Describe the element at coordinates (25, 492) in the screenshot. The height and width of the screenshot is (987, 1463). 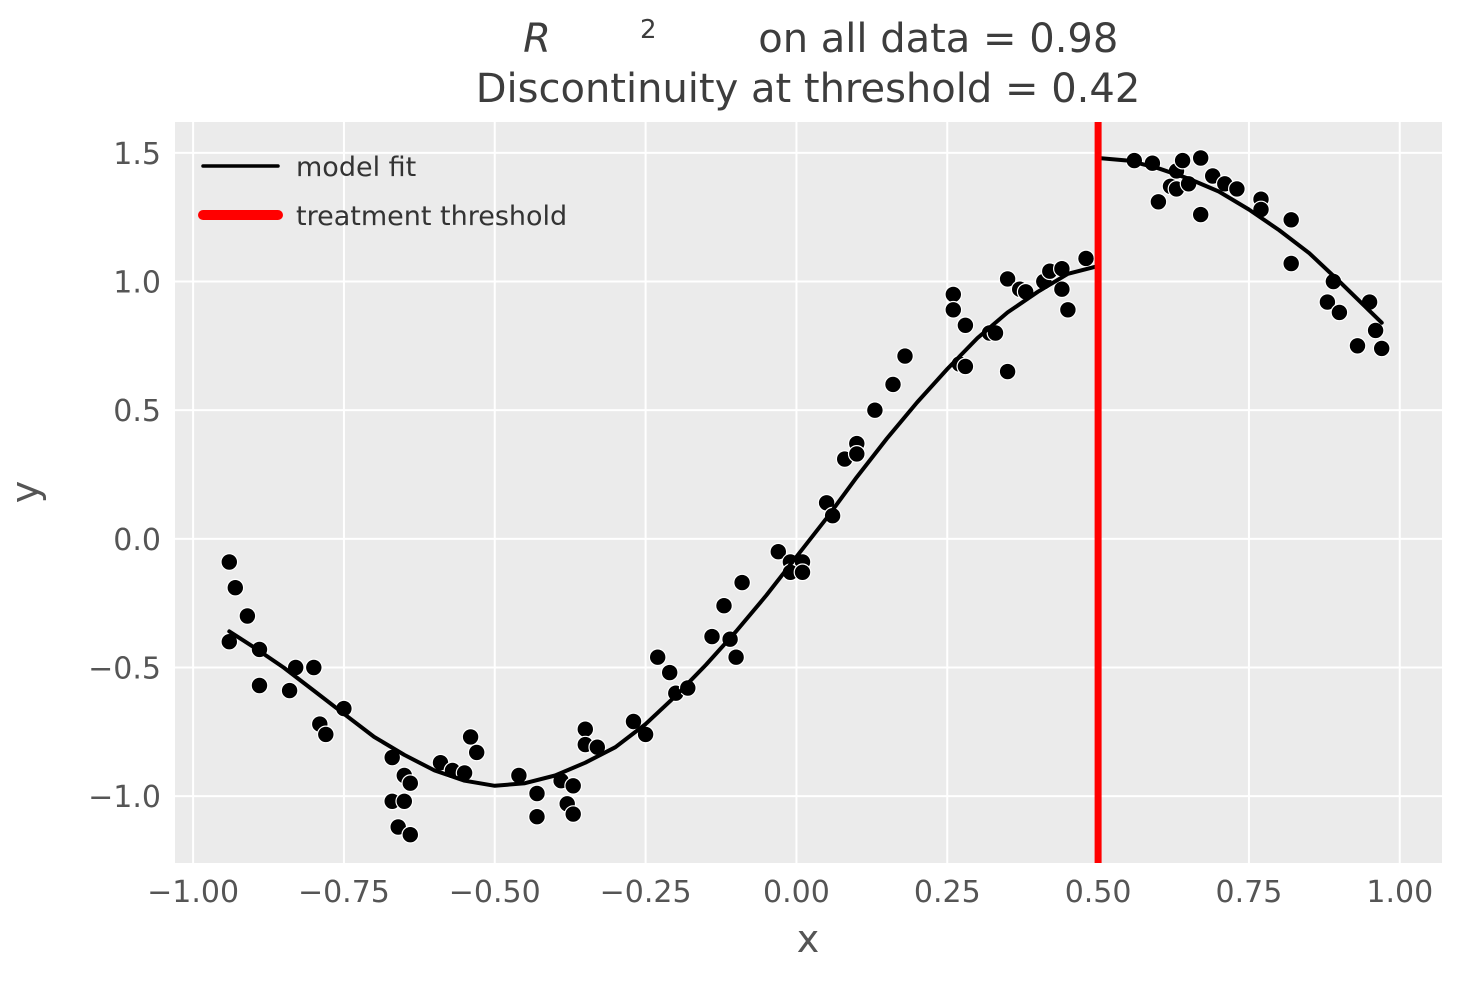
I see `y-axis-label: y` at that location.